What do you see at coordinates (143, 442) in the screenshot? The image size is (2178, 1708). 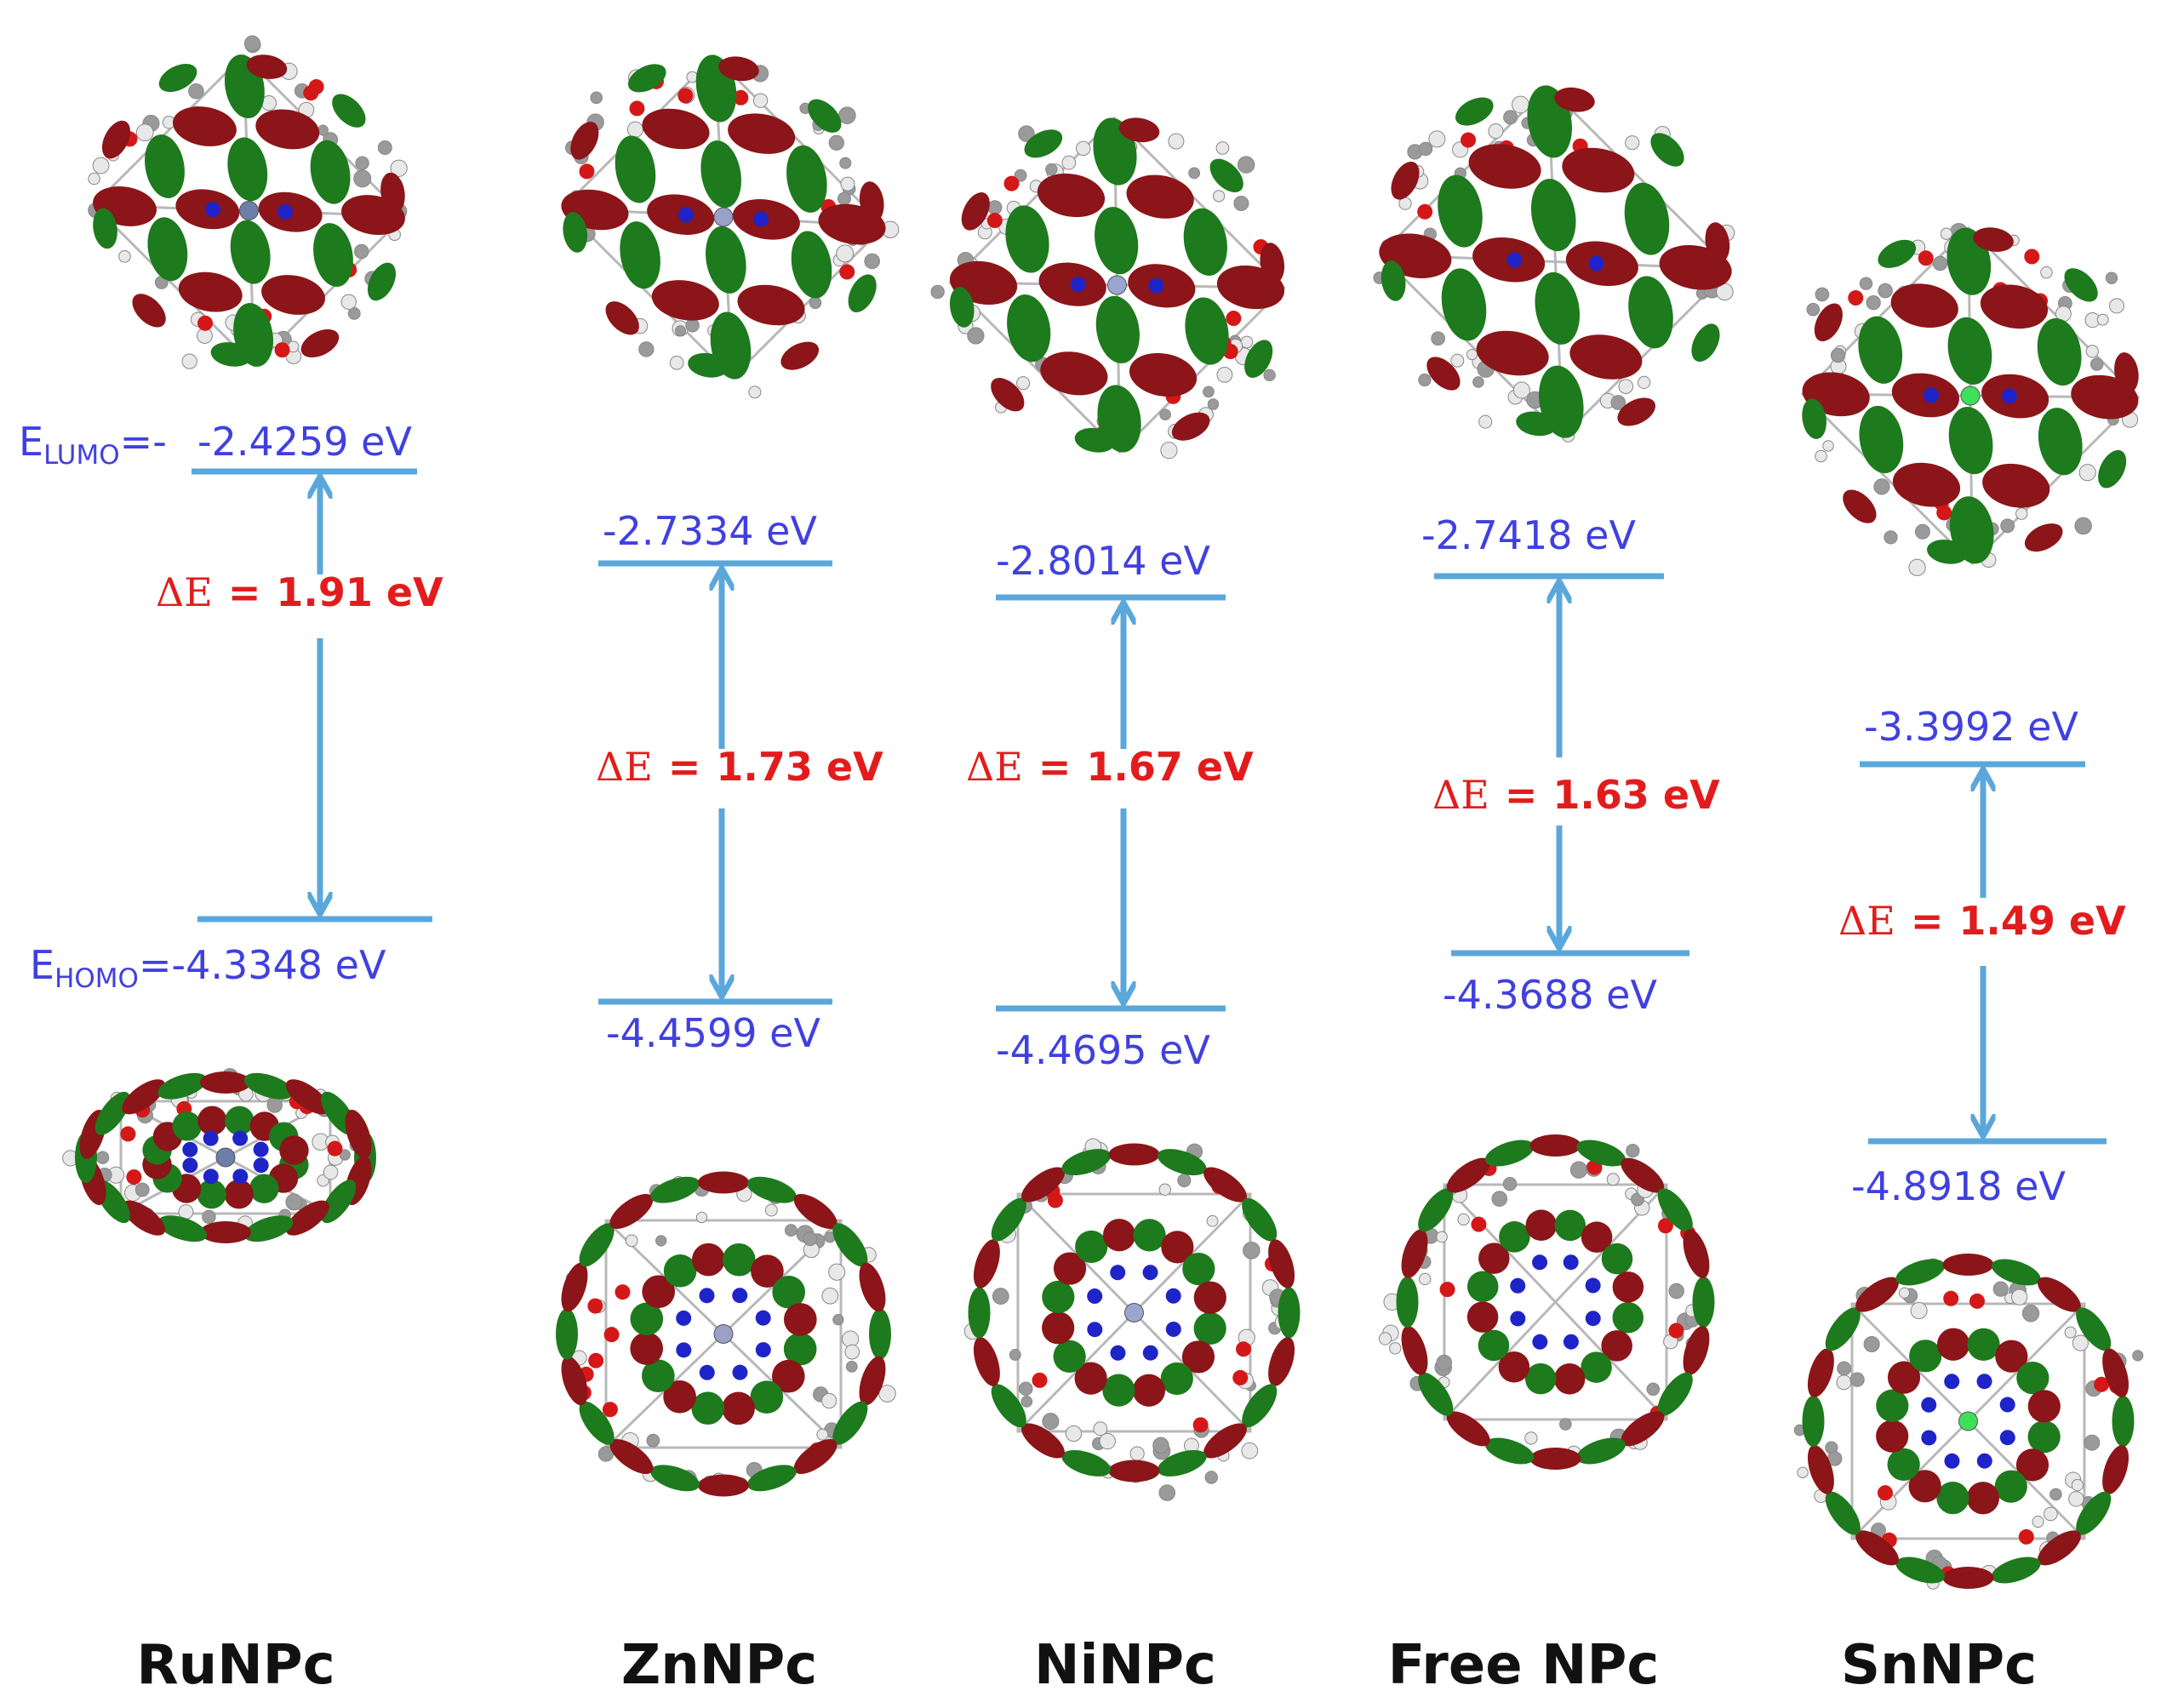 I see `lumo-eq: =-` at bounding box center [143, 442].